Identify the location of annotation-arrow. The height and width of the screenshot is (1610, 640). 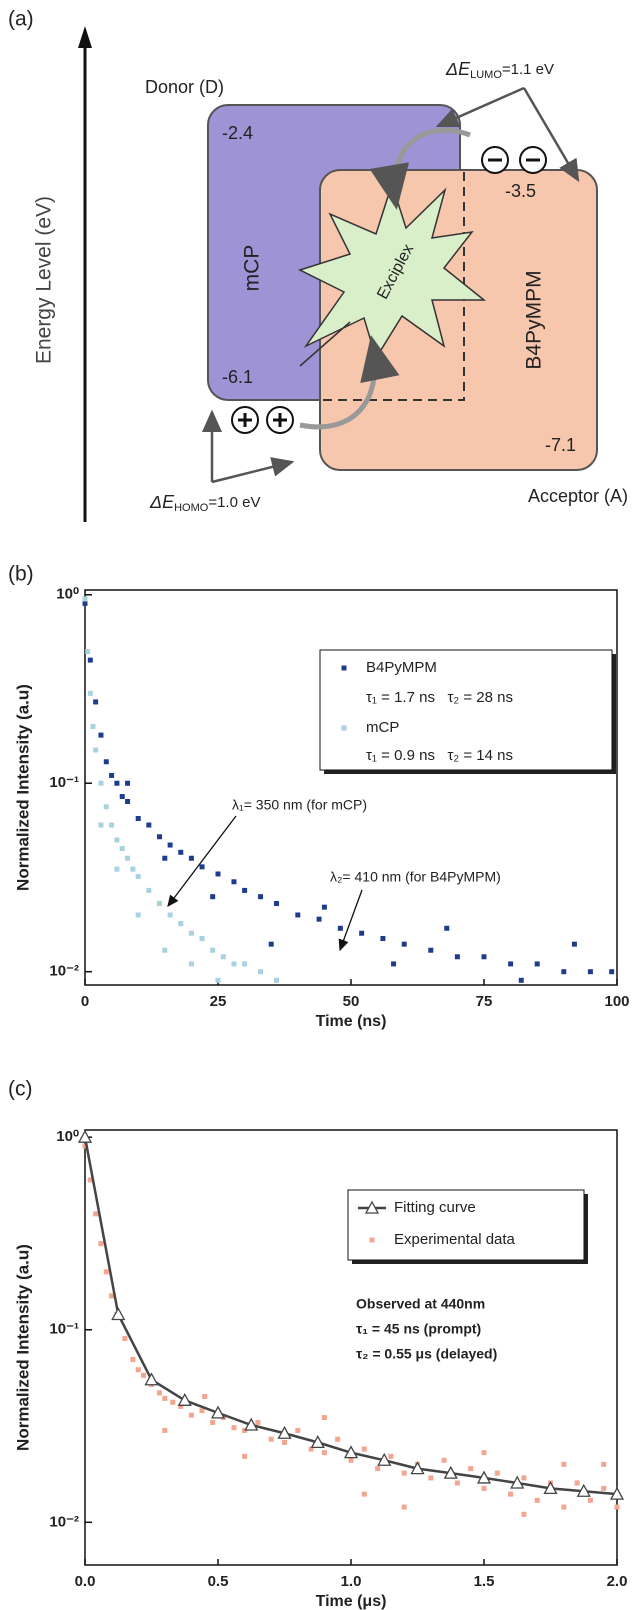
(350, 920).